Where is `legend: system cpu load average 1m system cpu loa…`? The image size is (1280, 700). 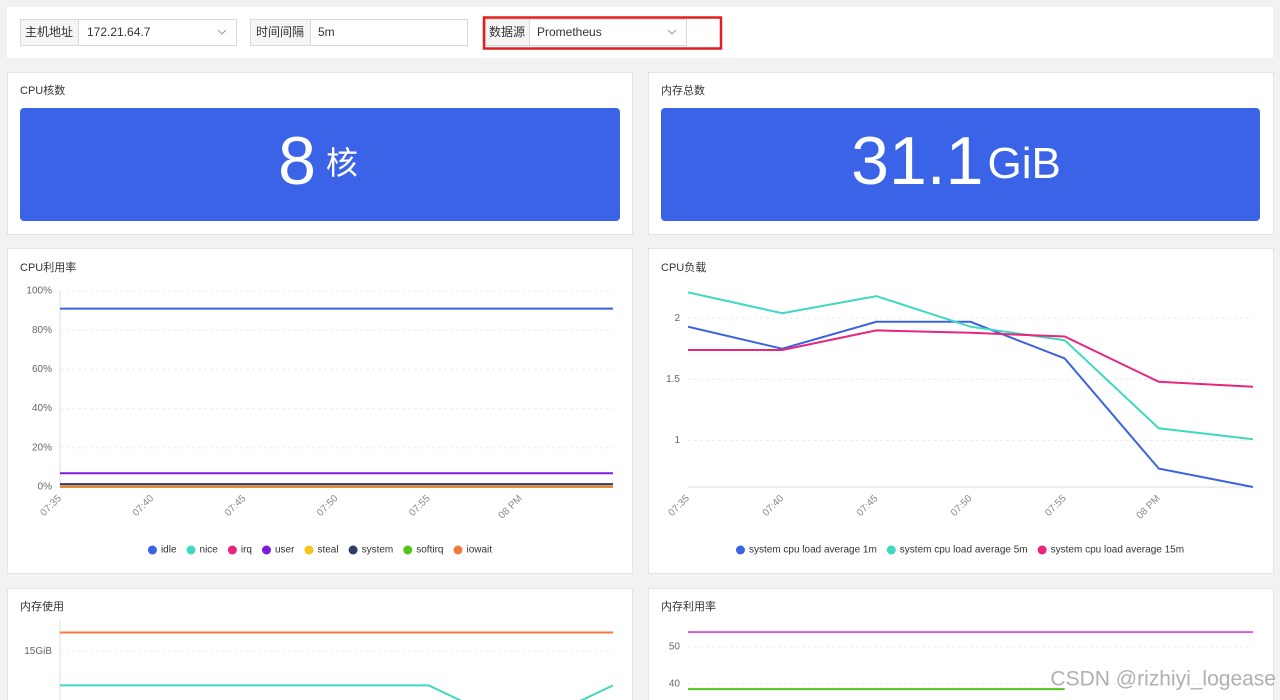
legend: system cpu load average 1m system cpu loa… is located at coordinates (959, 550).